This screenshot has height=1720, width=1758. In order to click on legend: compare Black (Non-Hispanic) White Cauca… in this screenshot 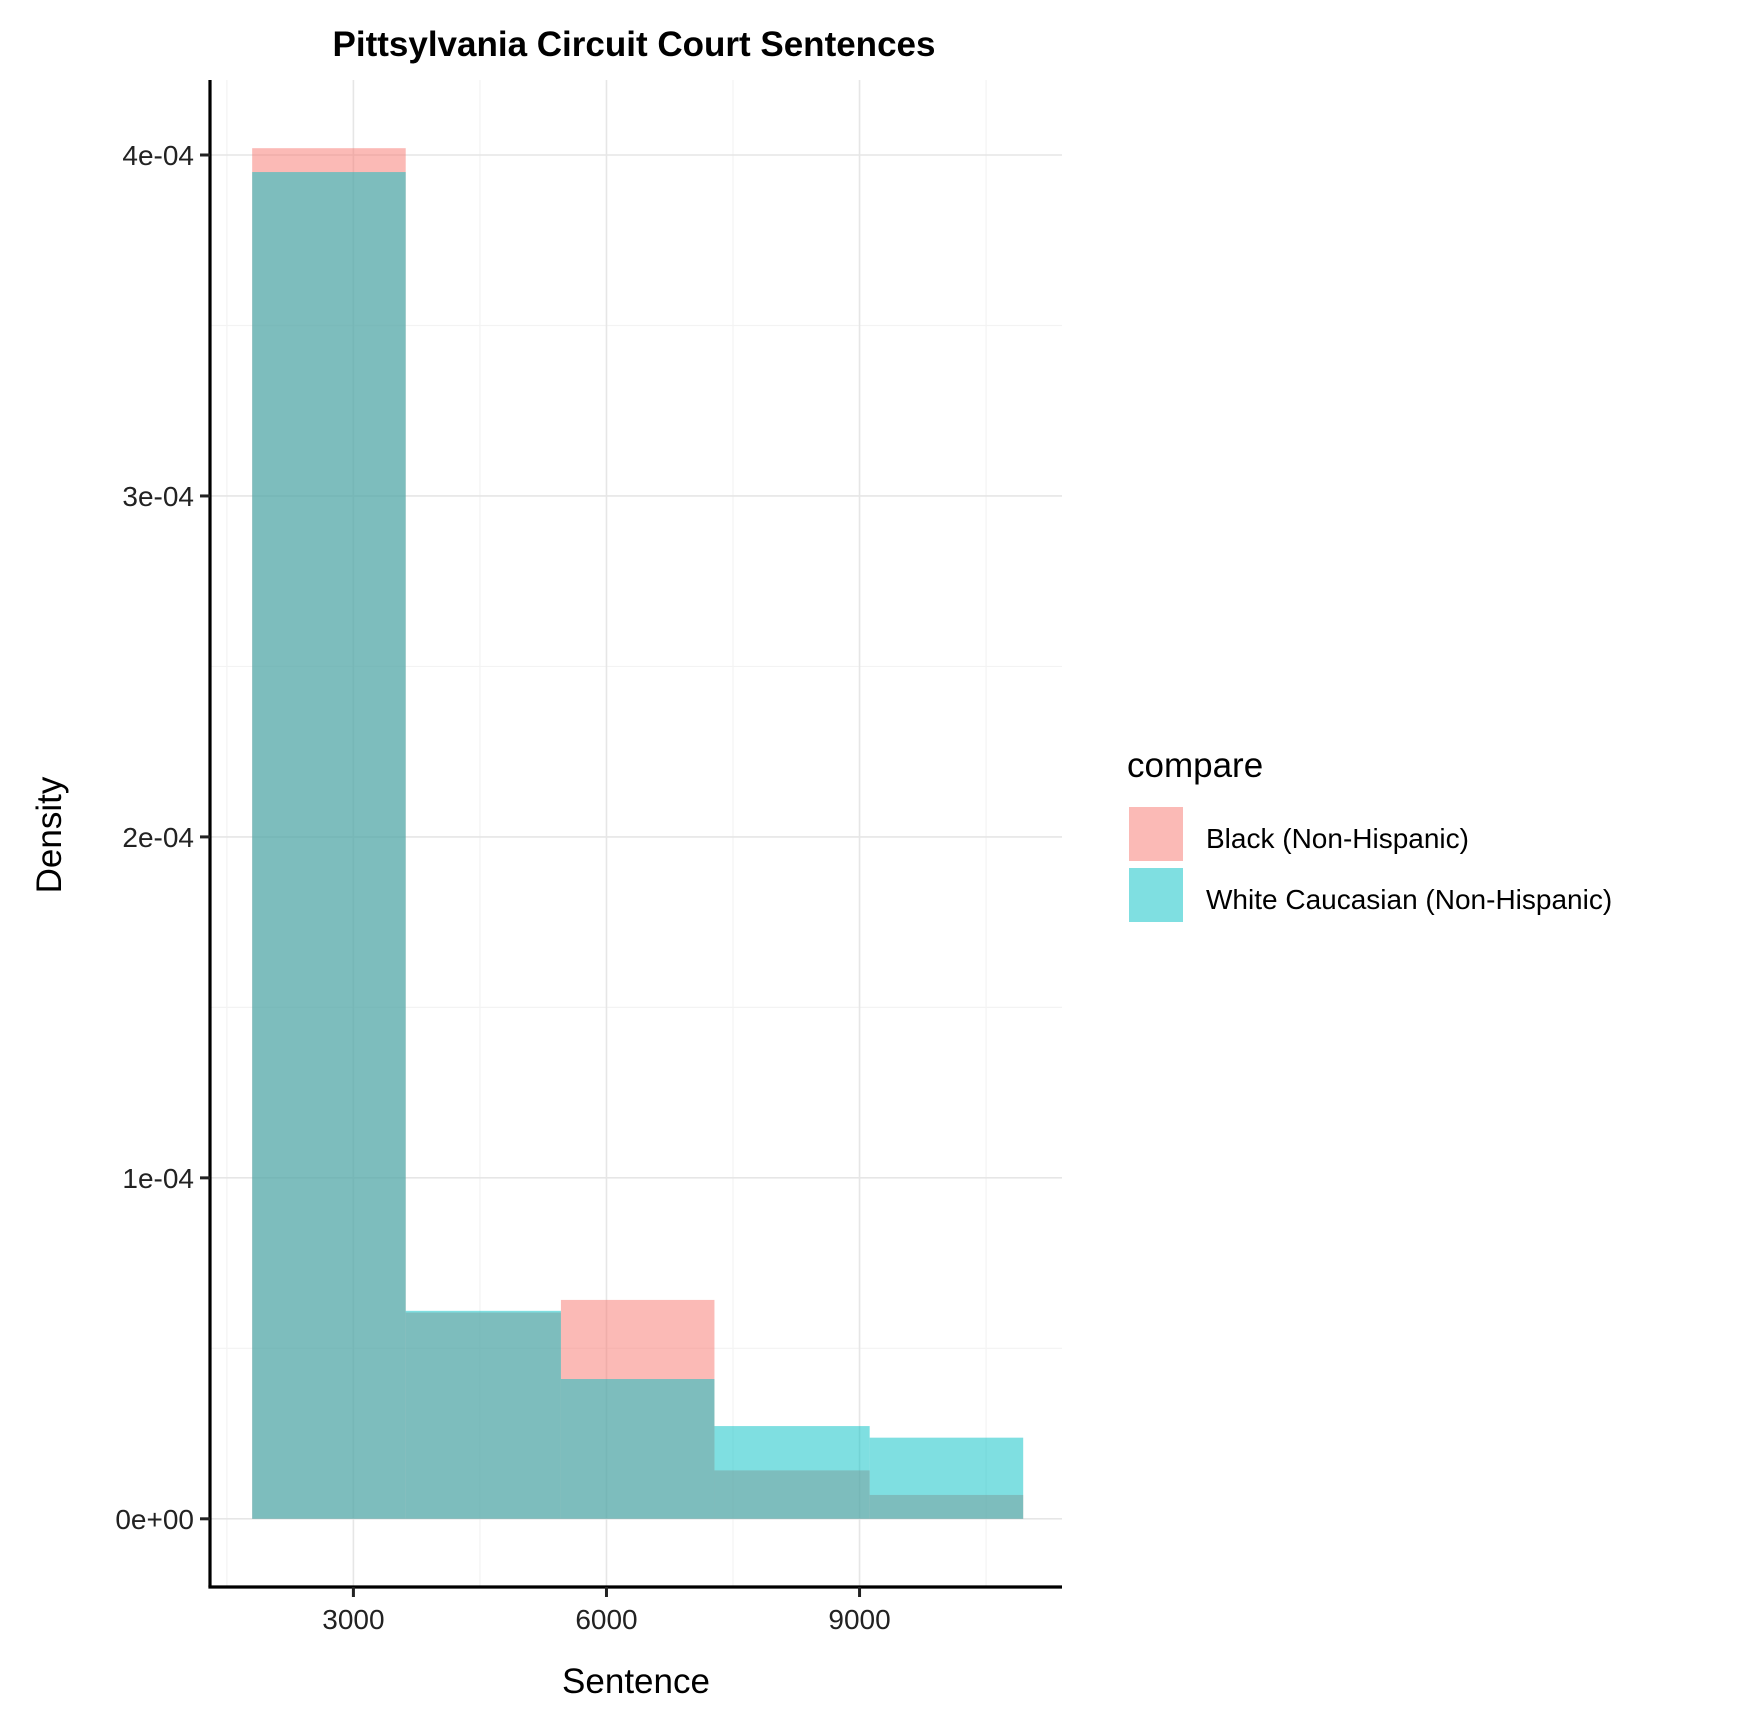, I will do `click(1369, 834)`.